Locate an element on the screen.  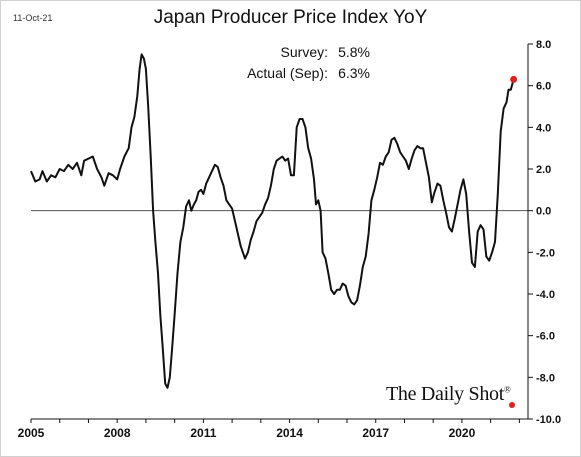
actual-note: Actual (Sep): 6.3% is located at coordinates (295, 73).